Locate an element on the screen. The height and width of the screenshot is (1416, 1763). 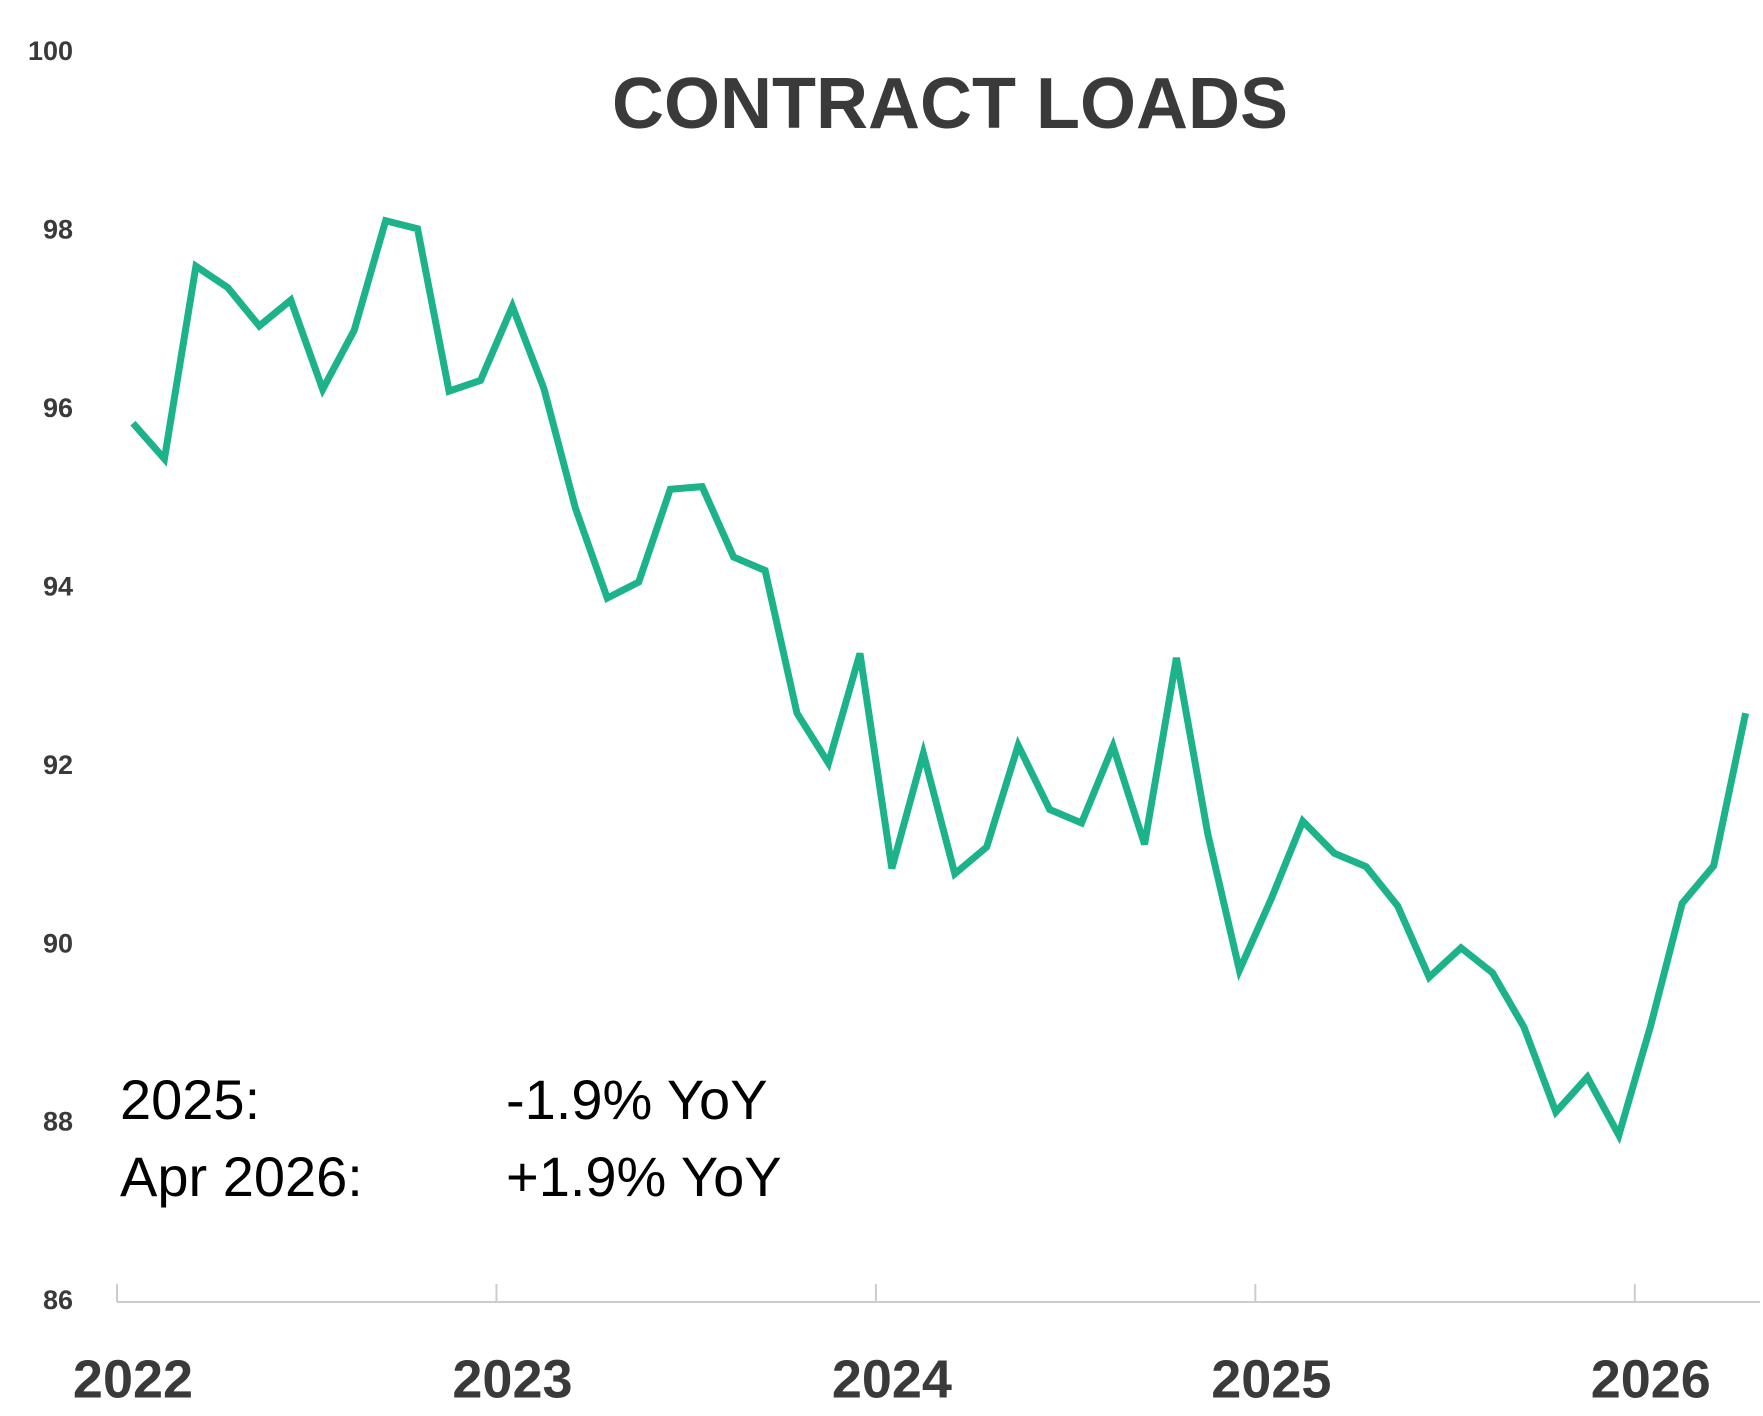
x-tick-label: 2023 is located at coordinates (512, 1379).